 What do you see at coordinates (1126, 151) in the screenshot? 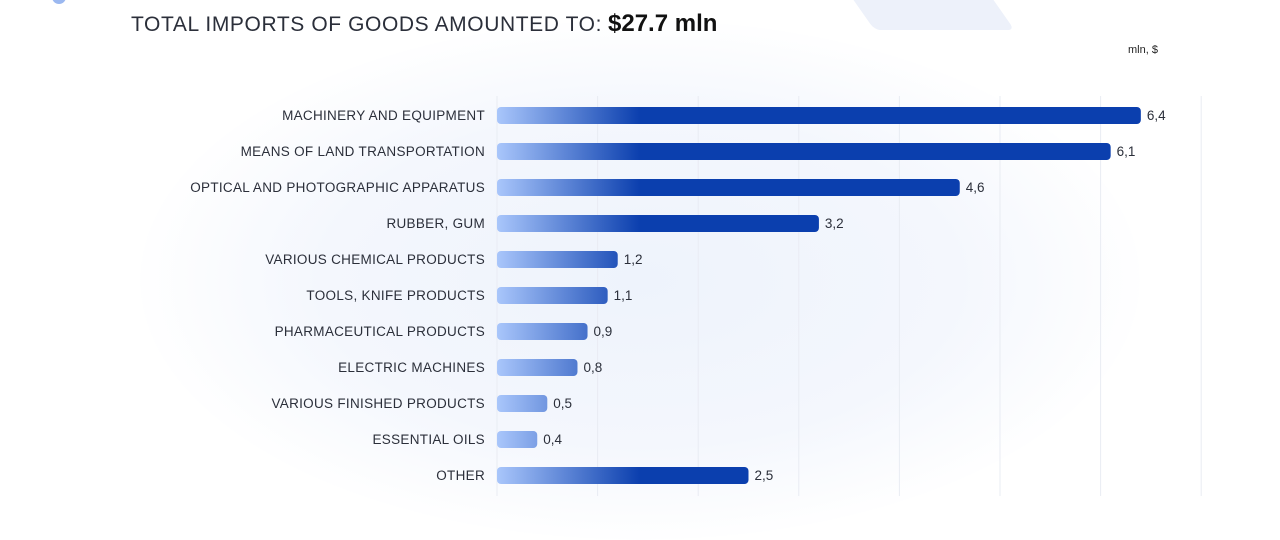
I see `value-label: 6,1` at bounding box center [1126, 151].